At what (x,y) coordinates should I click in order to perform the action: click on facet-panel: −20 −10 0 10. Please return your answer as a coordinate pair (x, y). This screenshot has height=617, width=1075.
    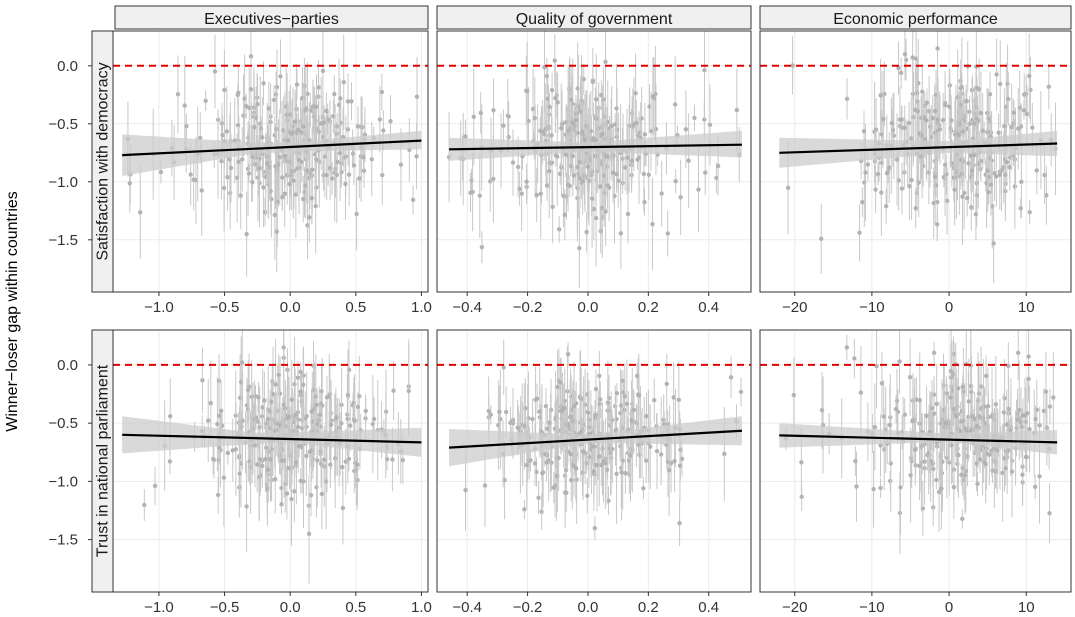
    Looking at the image, I should click on (915, 472).